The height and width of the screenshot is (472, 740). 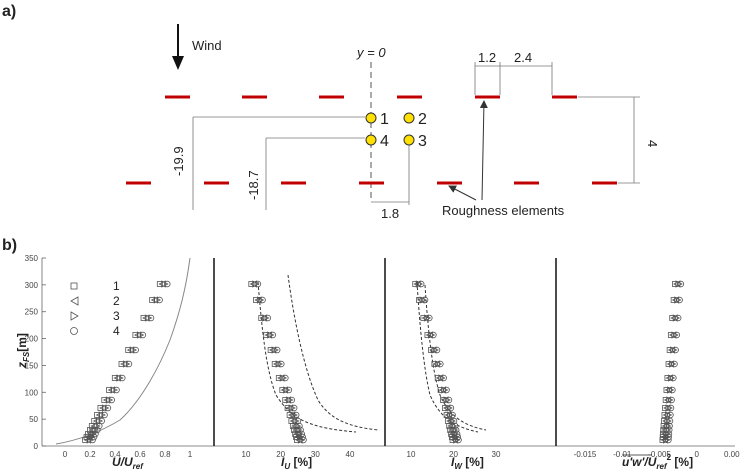 What do you see at coordinates (409, 118) in the screenshot?
I see `point-2-marker` at bounding box center [409, 118].